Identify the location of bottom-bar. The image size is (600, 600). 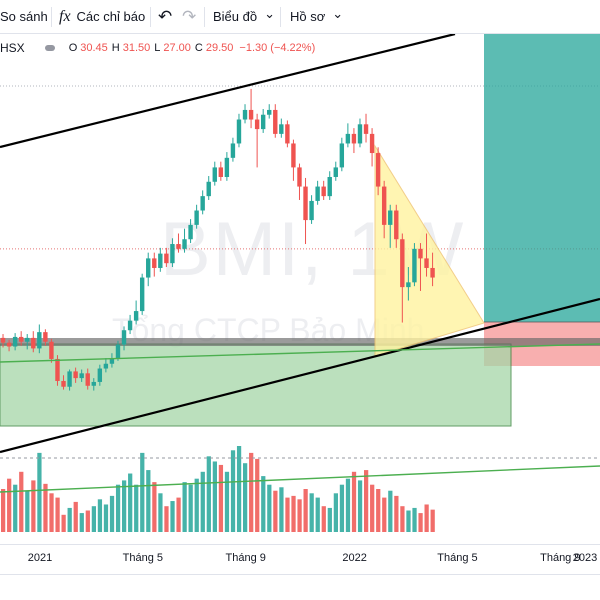
(300, 587).